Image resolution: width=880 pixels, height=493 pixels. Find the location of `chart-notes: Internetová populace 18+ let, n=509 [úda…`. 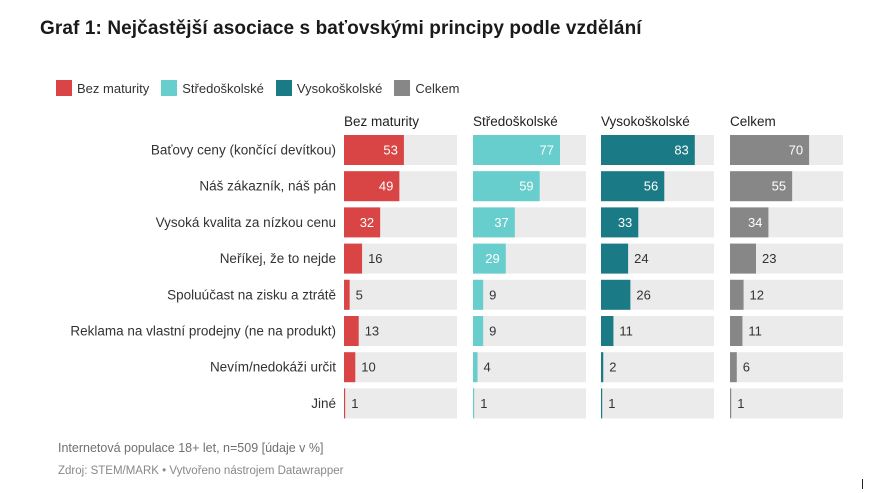

chart-notes: Internetová populace 18+ let, n=509 [úda… is located at coordinates (191, 448).